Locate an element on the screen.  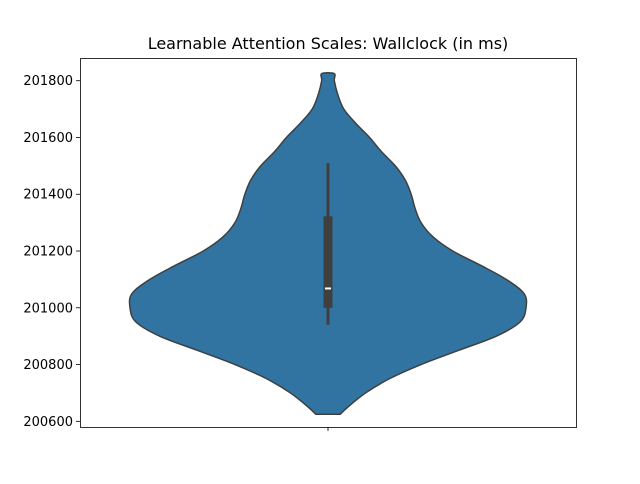
y-tick-label: 201600 is located at coordinates (48, 138).